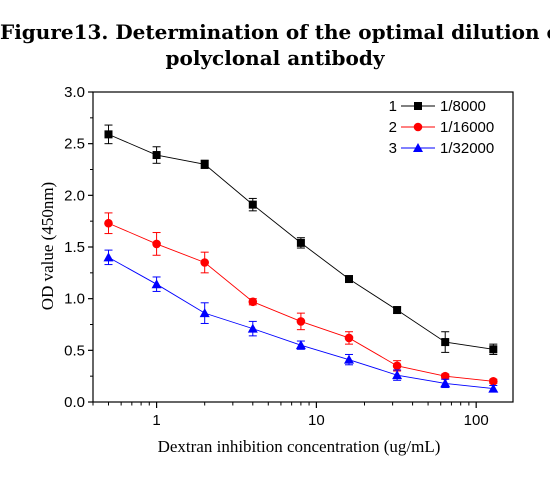 Image resolution: width=550 pixels, height=493 pixels. I want to click on legend-number: 3, so click(393, 148).